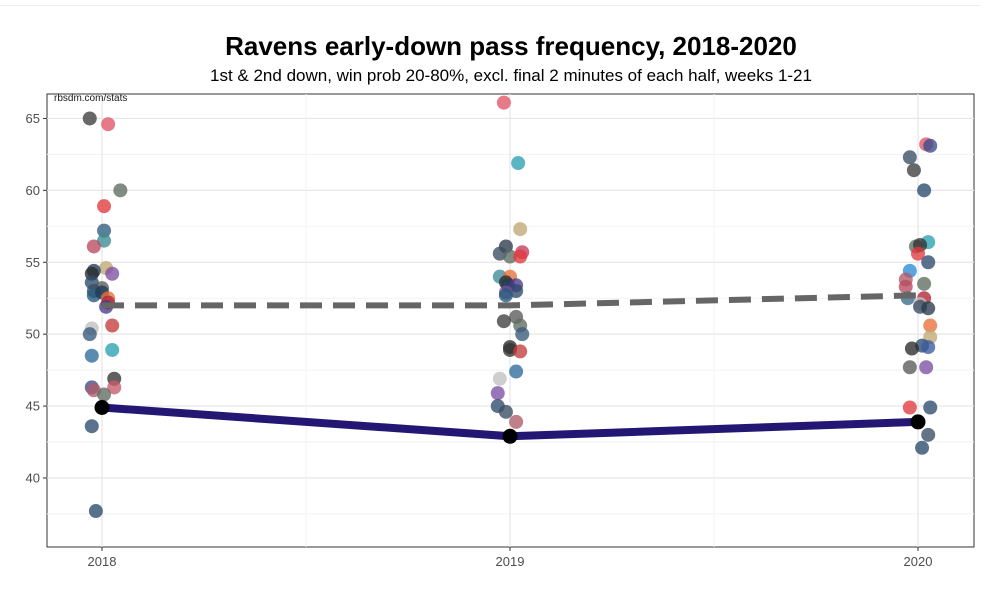 The height and width of the screenshot is (590, 999). What do you see at coordinates (33, 190) in the screenshot?
I see `y-tick-label: 60` at bounding box center [33, 190].